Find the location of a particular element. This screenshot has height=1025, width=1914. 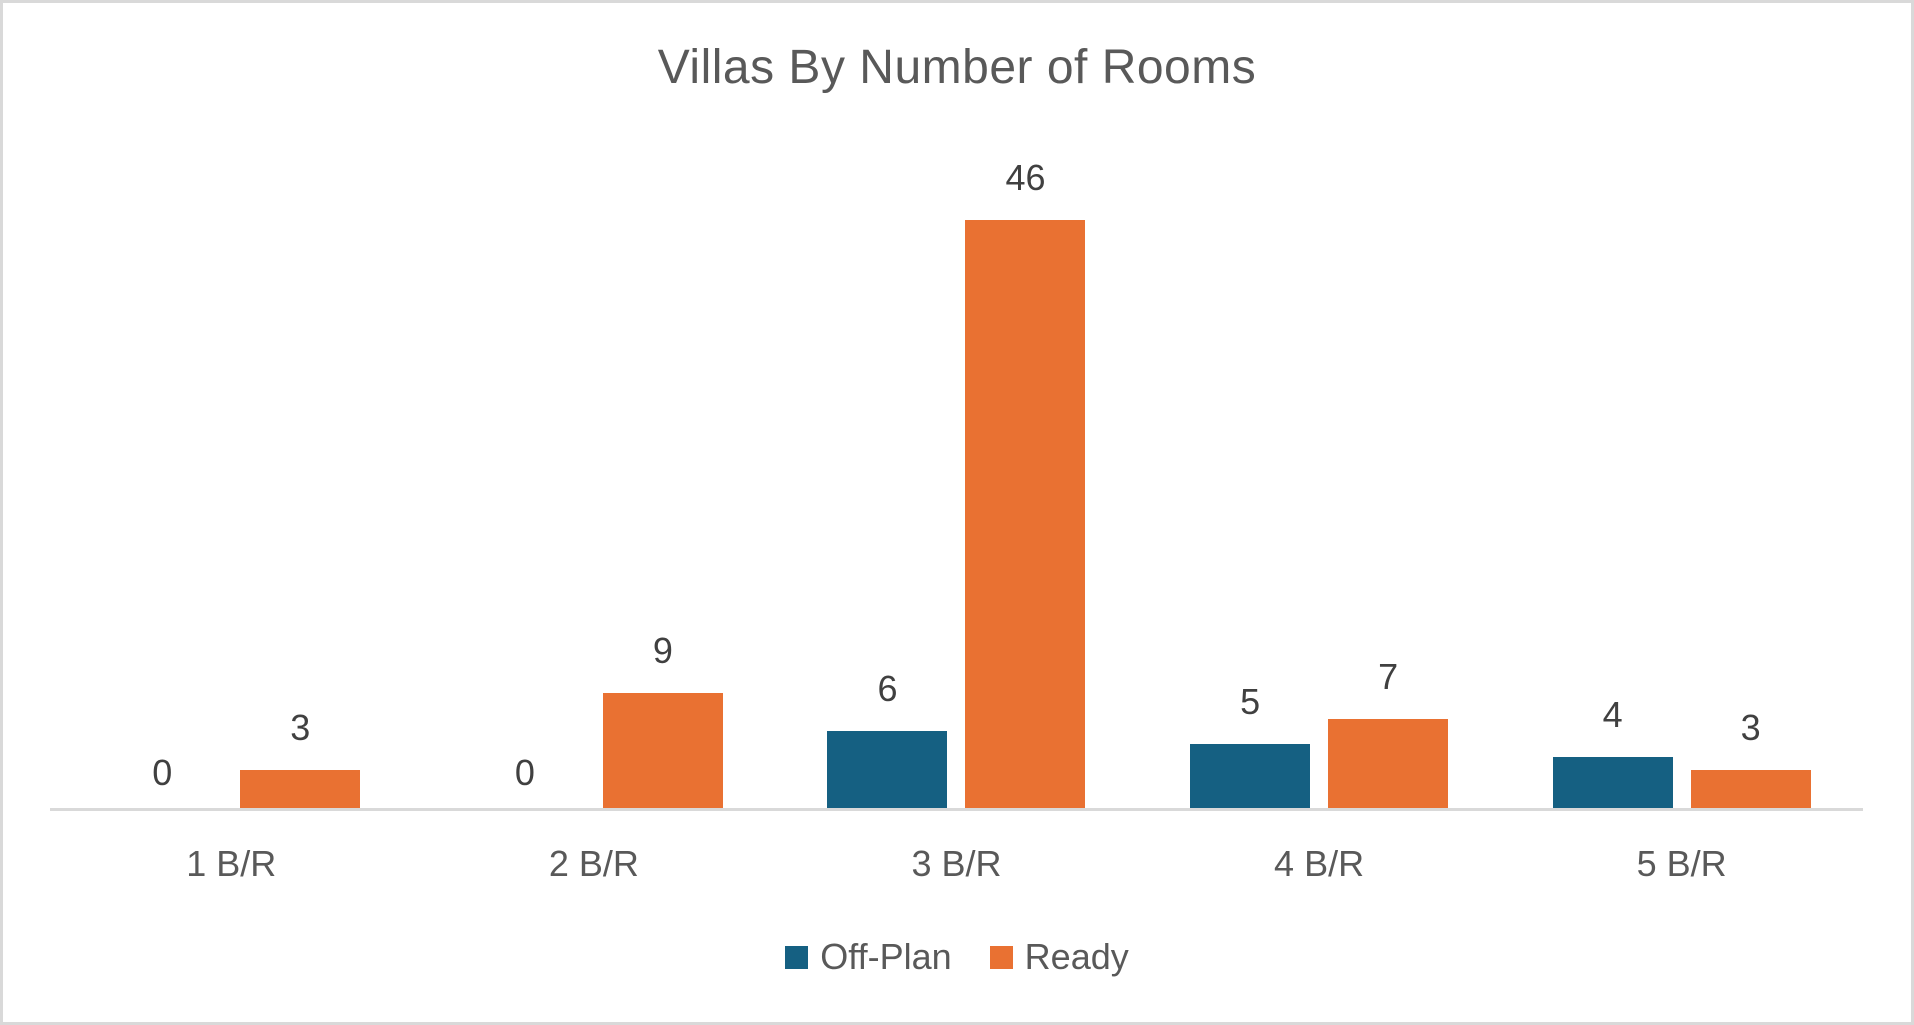

data-label-off-plan-4-b-r: 5 is located at coordinates (1250, 702).